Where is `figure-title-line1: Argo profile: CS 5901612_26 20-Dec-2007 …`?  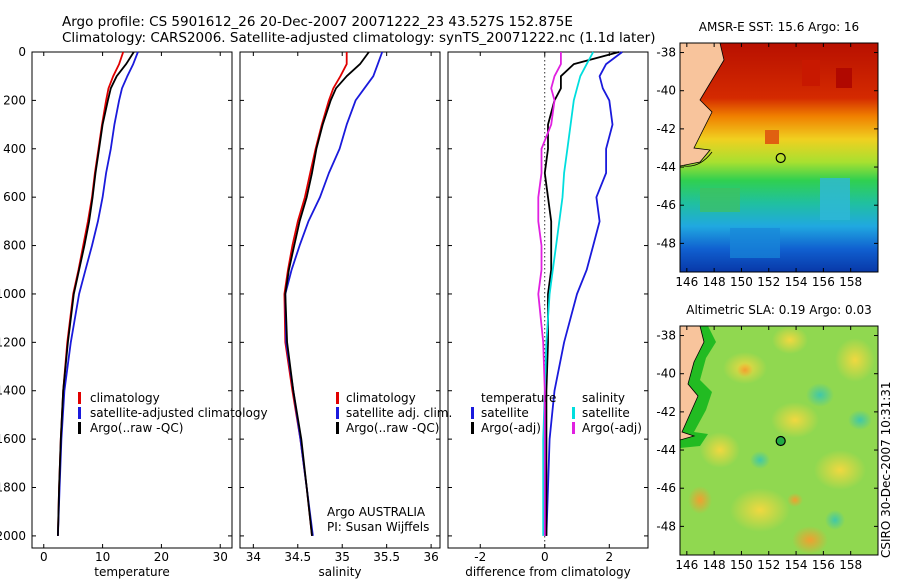
figure-title-line1: Argo profile: CS 5901612_26 20-Dec-2007 … is located at coordinates (317, 22).